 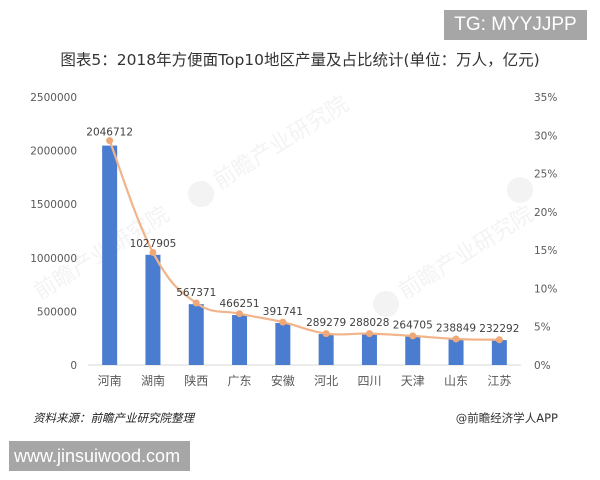 I want to click on y-tick-label: 500000, so click(x=57, y=312).